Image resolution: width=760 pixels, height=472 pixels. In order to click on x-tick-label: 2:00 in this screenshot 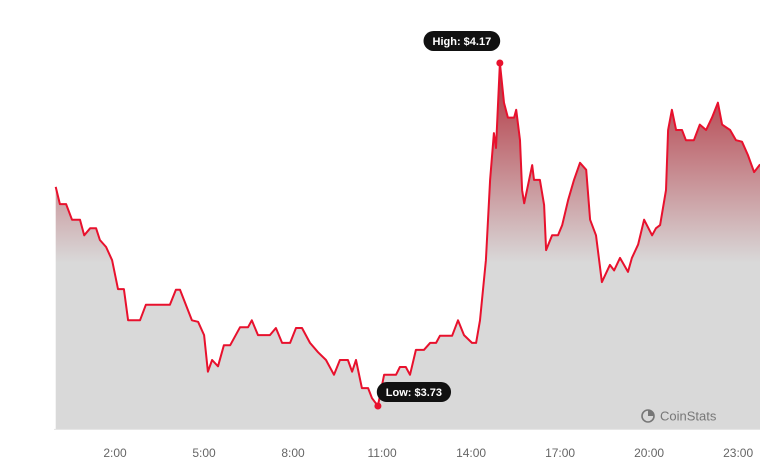, I will do `click(115, 453)`.